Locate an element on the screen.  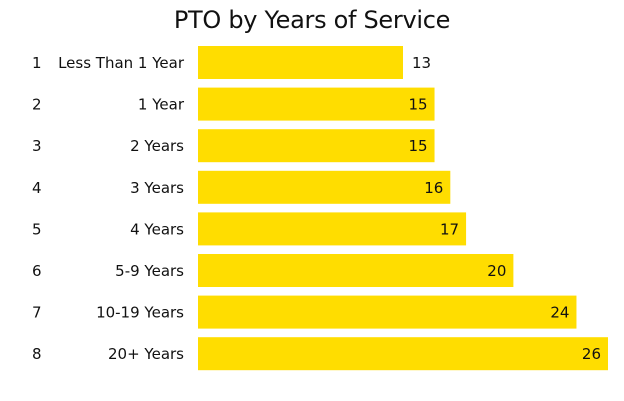
row-number: 4 is located at coordinates (37, 188).